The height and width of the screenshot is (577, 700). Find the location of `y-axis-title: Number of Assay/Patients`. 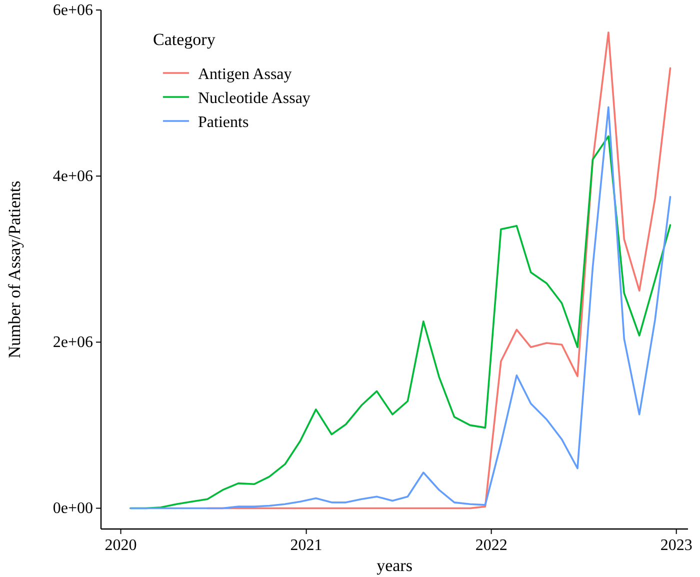

y-axis-title: Number of Assay/Patients is located at coordinates (14, 269).